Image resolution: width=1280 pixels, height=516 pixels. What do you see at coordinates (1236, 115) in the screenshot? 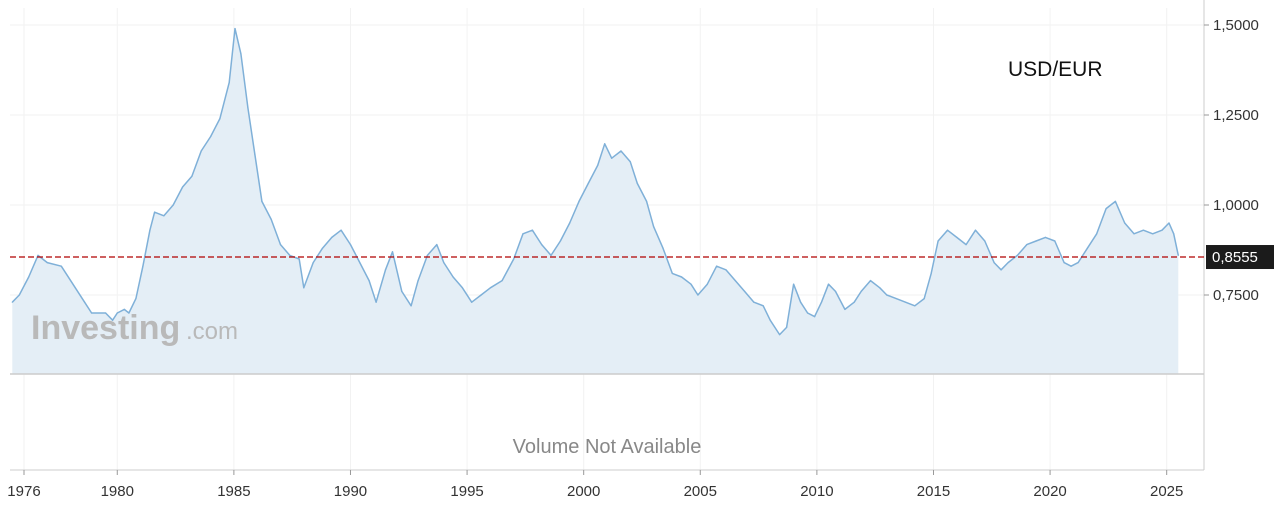
I see `y-tick-label: 1,2500` at bounding box center [1236, 115].